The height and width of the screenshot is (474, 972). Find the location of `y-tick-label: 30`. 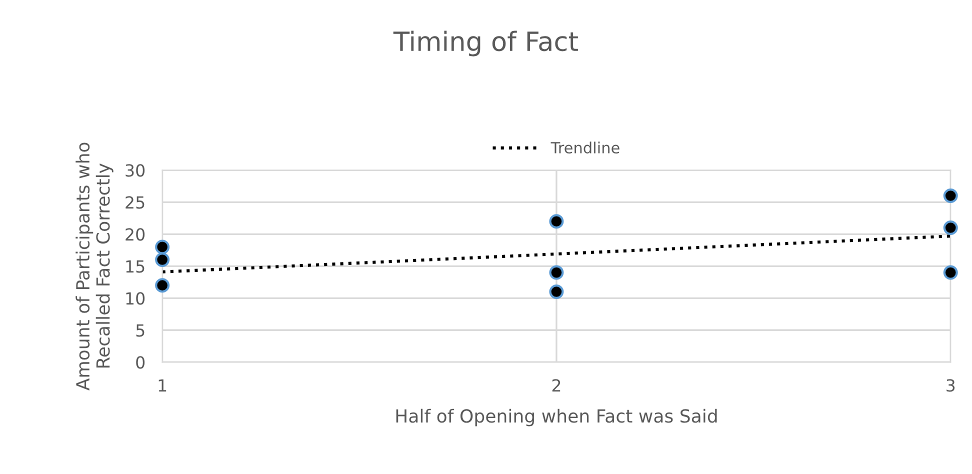

y-tick-label: 30 is located at coordinates (135, 170).